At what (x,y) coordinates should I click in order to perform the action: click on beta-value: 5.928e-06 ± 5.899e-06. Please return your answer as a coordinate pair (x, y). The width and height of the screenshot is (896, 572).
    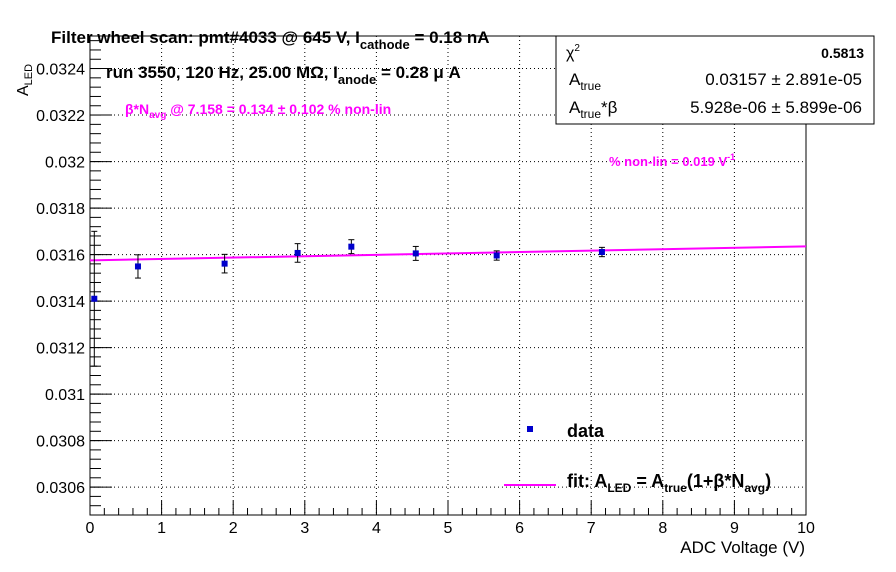
    Looking at the image, I should click on (776, 107).